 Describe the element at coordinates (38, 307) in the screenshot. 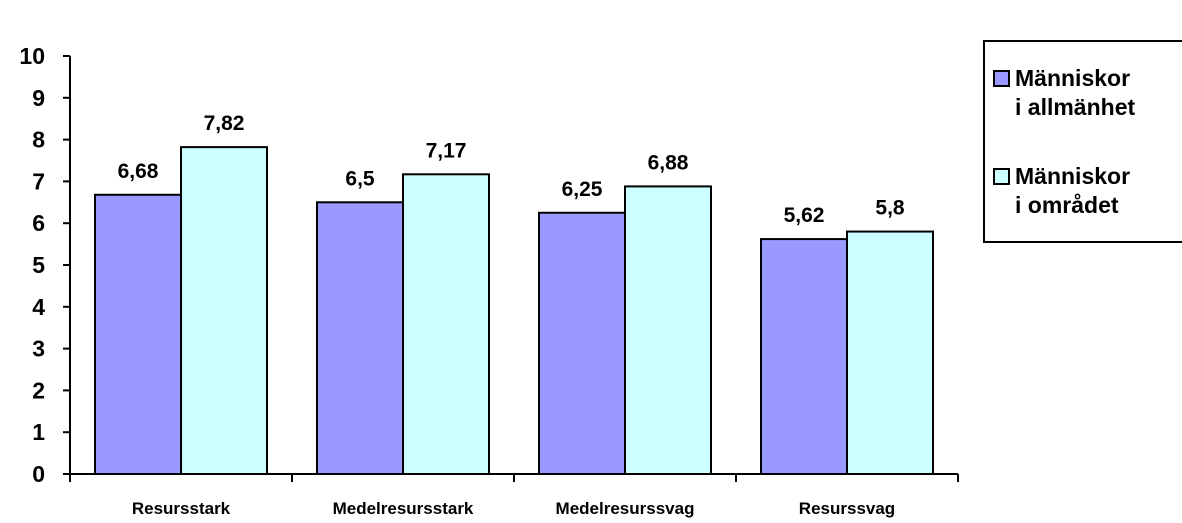

I see `y-tick-label: 4` at that location.